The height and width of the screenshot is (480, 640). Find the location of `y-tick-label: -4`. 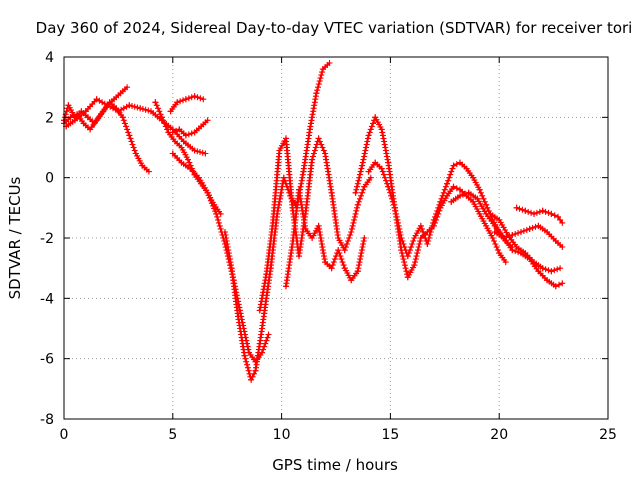

y-tick-label: -4 is located at coordinates (47, 299).